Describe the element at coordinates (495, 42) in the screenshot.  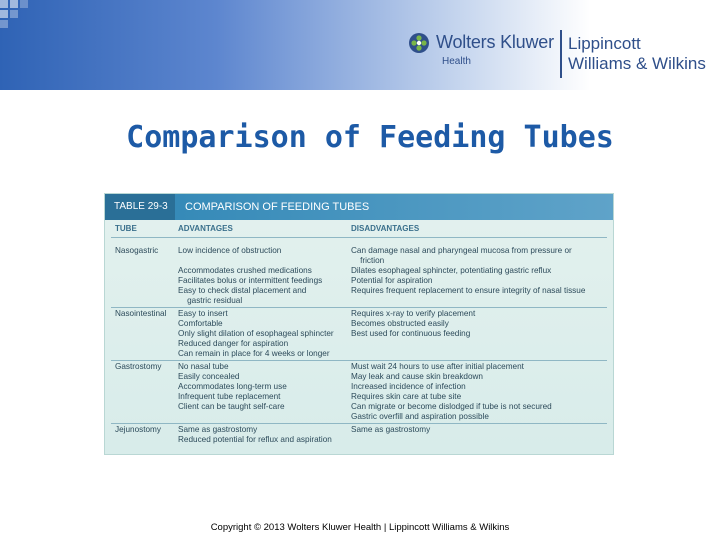
I see `logo-company: Wolters Kluwer` at that location.